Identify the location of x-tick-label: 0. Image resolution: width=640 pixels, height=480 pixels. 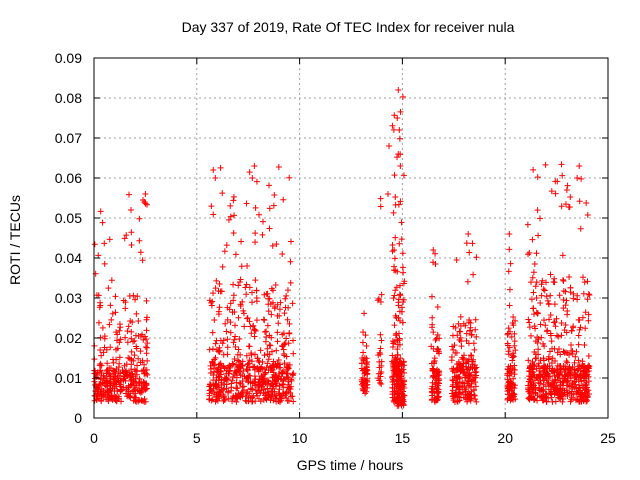
(94, 438).